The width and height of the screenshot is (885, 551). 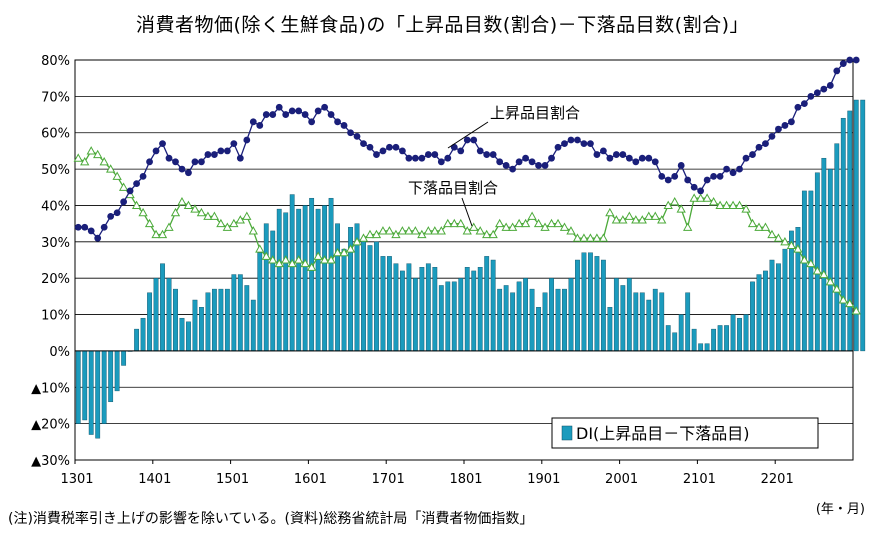 What do you see at coordinates (663, 433) in the screenshot?
I see `legend-label: DI(上昇品目－下落品目)` at bounding box center [663, 433].